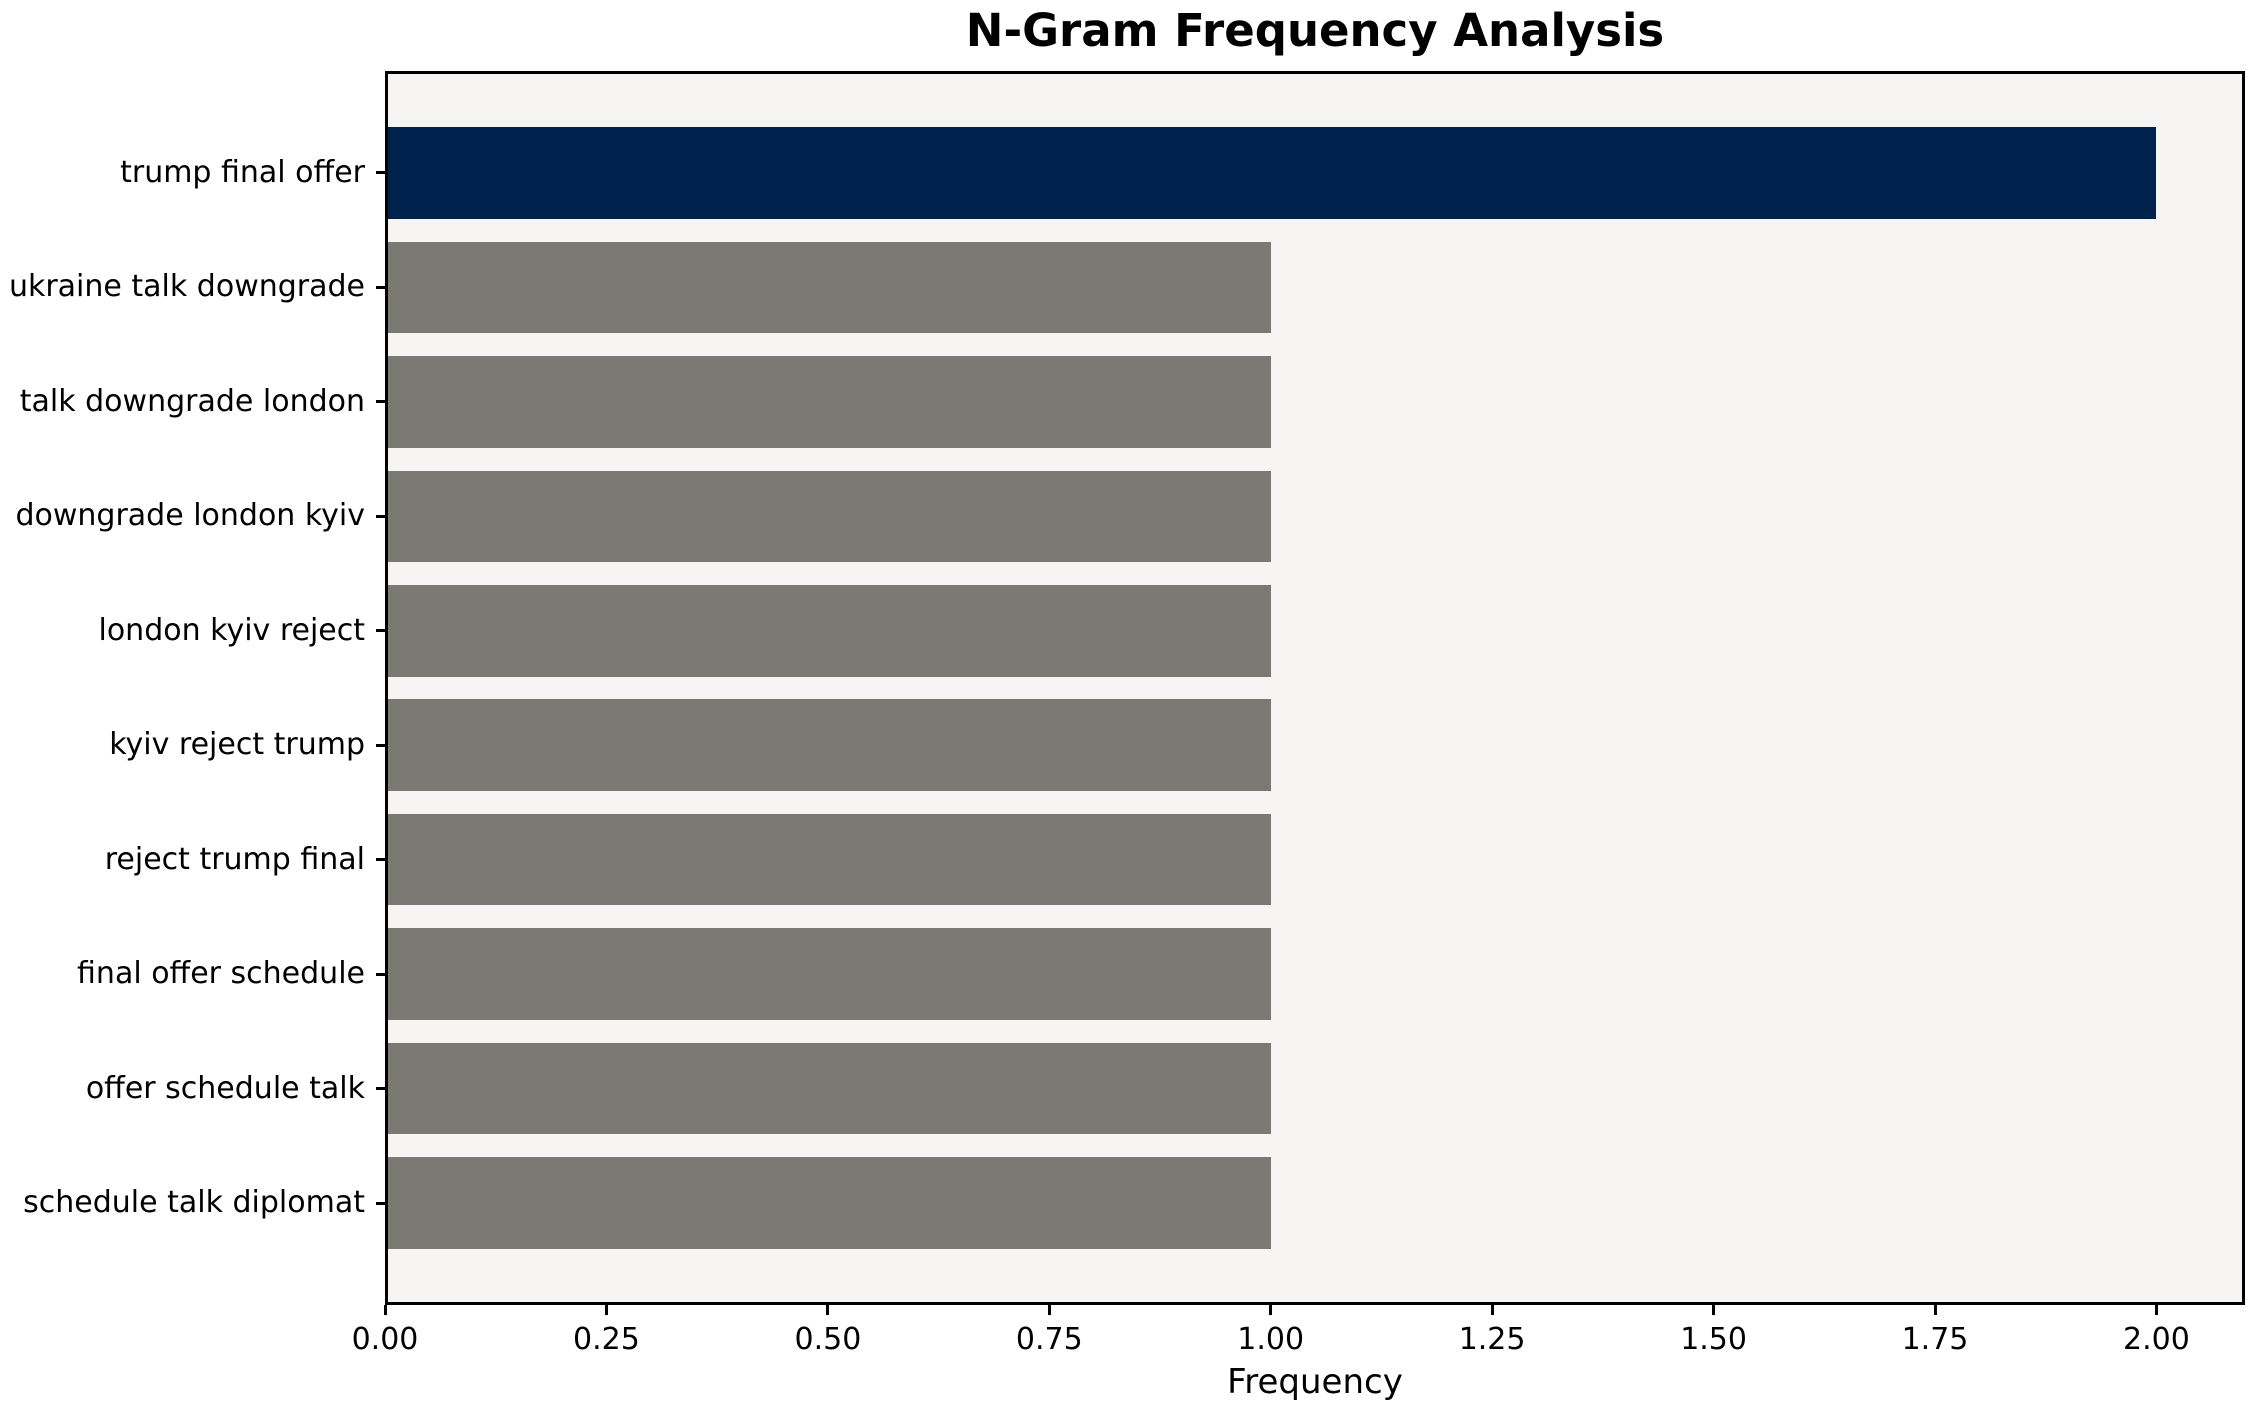  What do you see at coordinates (242, 172) in the screenshot?
I see `y-tick-label: trump final offer` at bounding box center [242, 172].